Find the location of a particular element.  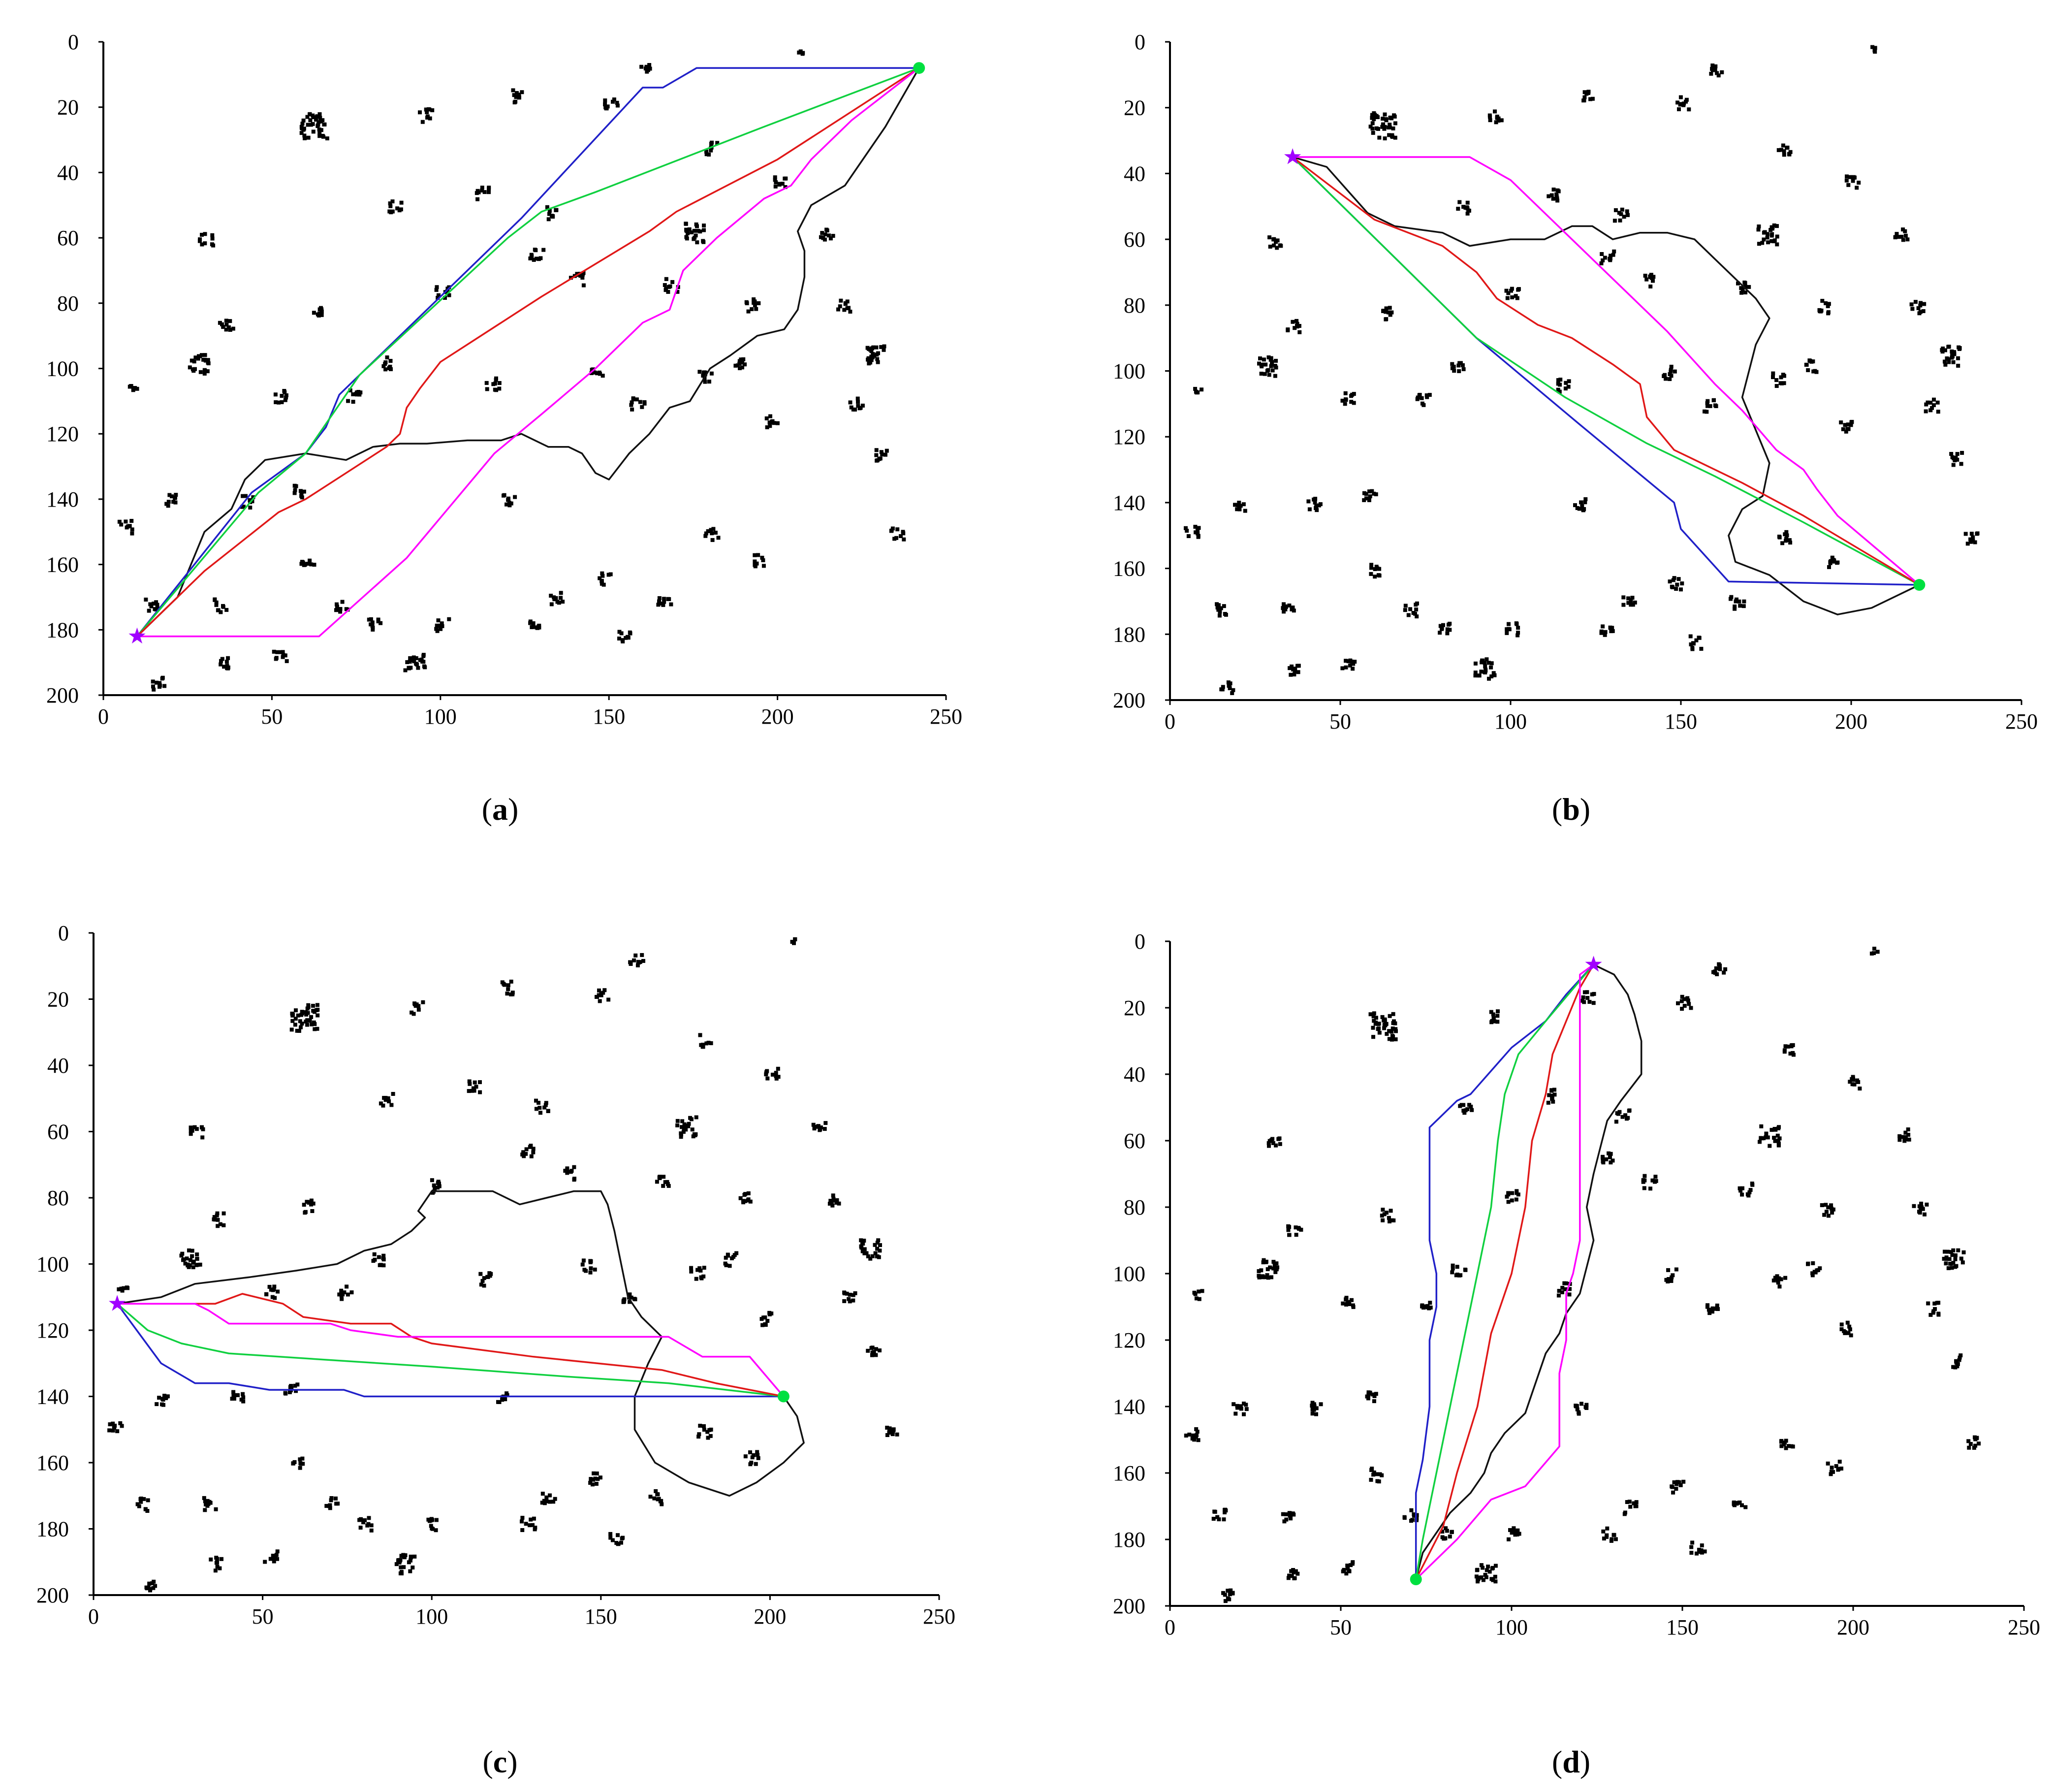

x-tick-label: 250 is located at coordinates (939, 1616).